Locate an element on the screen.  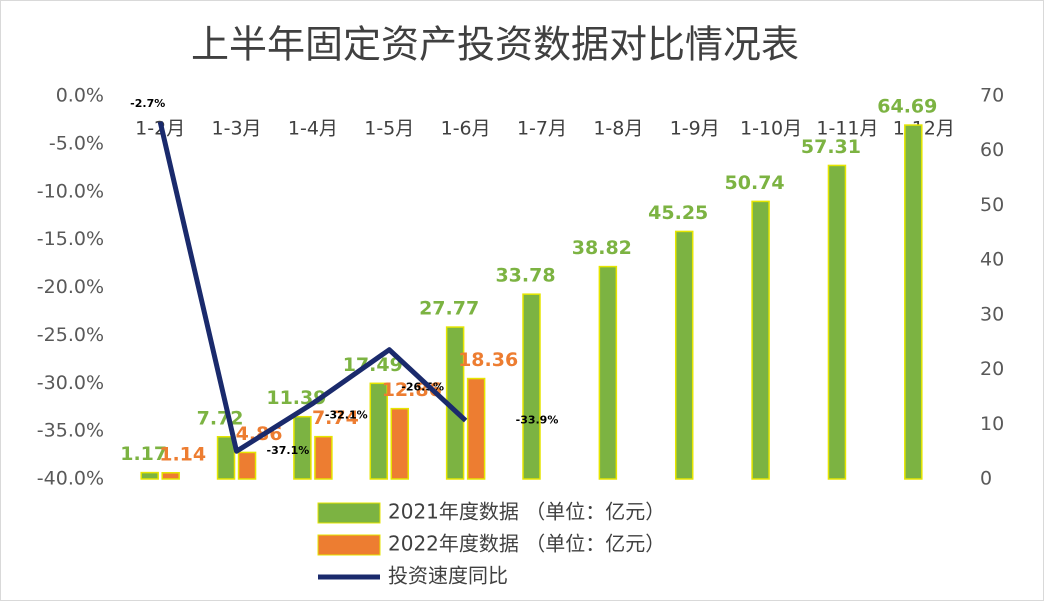
data-label: -37.1% is located at coordinates (288, 450).